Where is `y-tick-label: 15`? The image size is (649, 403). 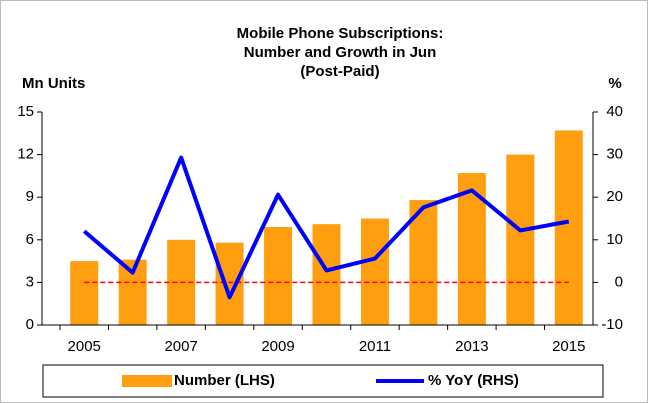
y-tick-label: 15 is located at coordinates (25, 111).